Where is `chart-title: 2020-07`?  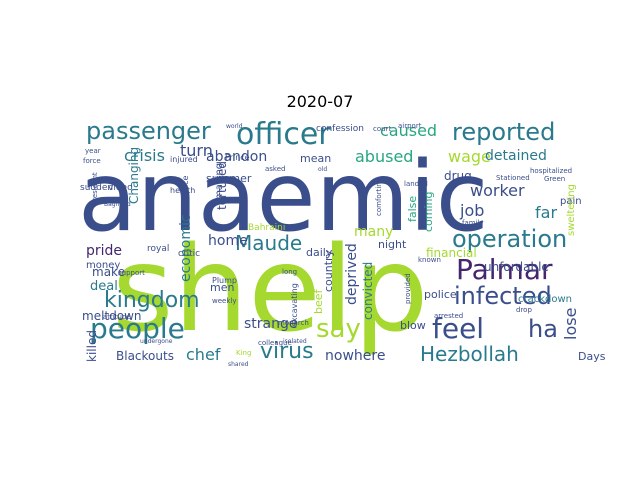 chart-title: 2020-07 is located at coordinates (320, 101).